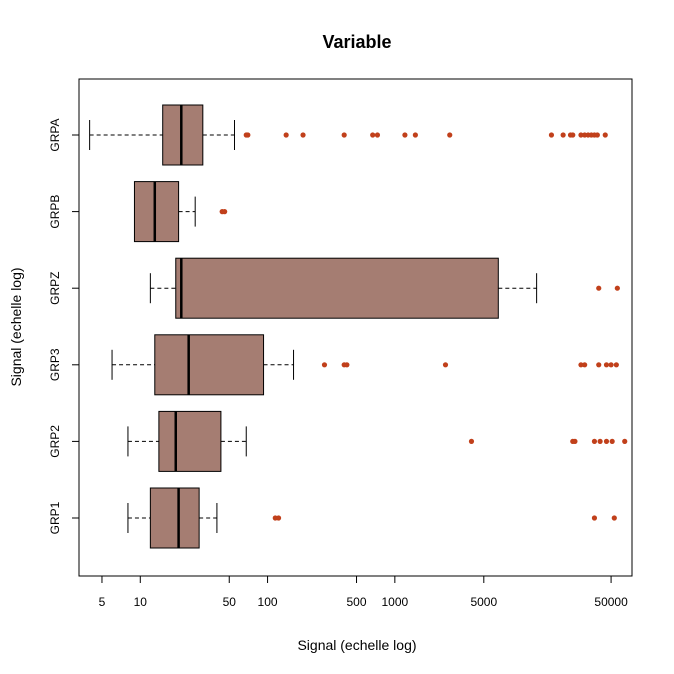  What do you see at coordinates (372, 518) in the screenshot?
I see `box-group-grp1` at bounding box center [372, 518].